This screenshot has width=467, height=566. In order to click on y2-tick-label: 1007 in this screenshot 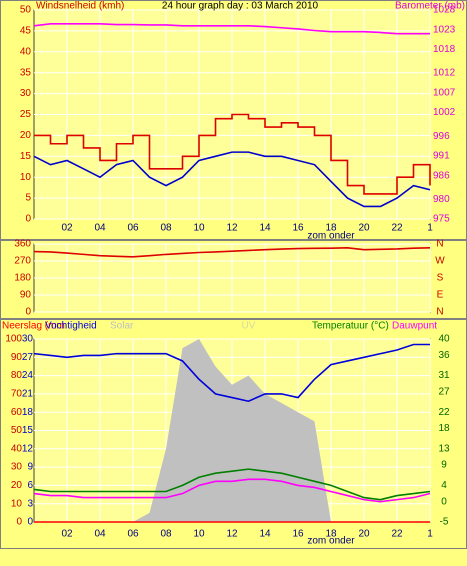, I will do `click(444, 92)`.